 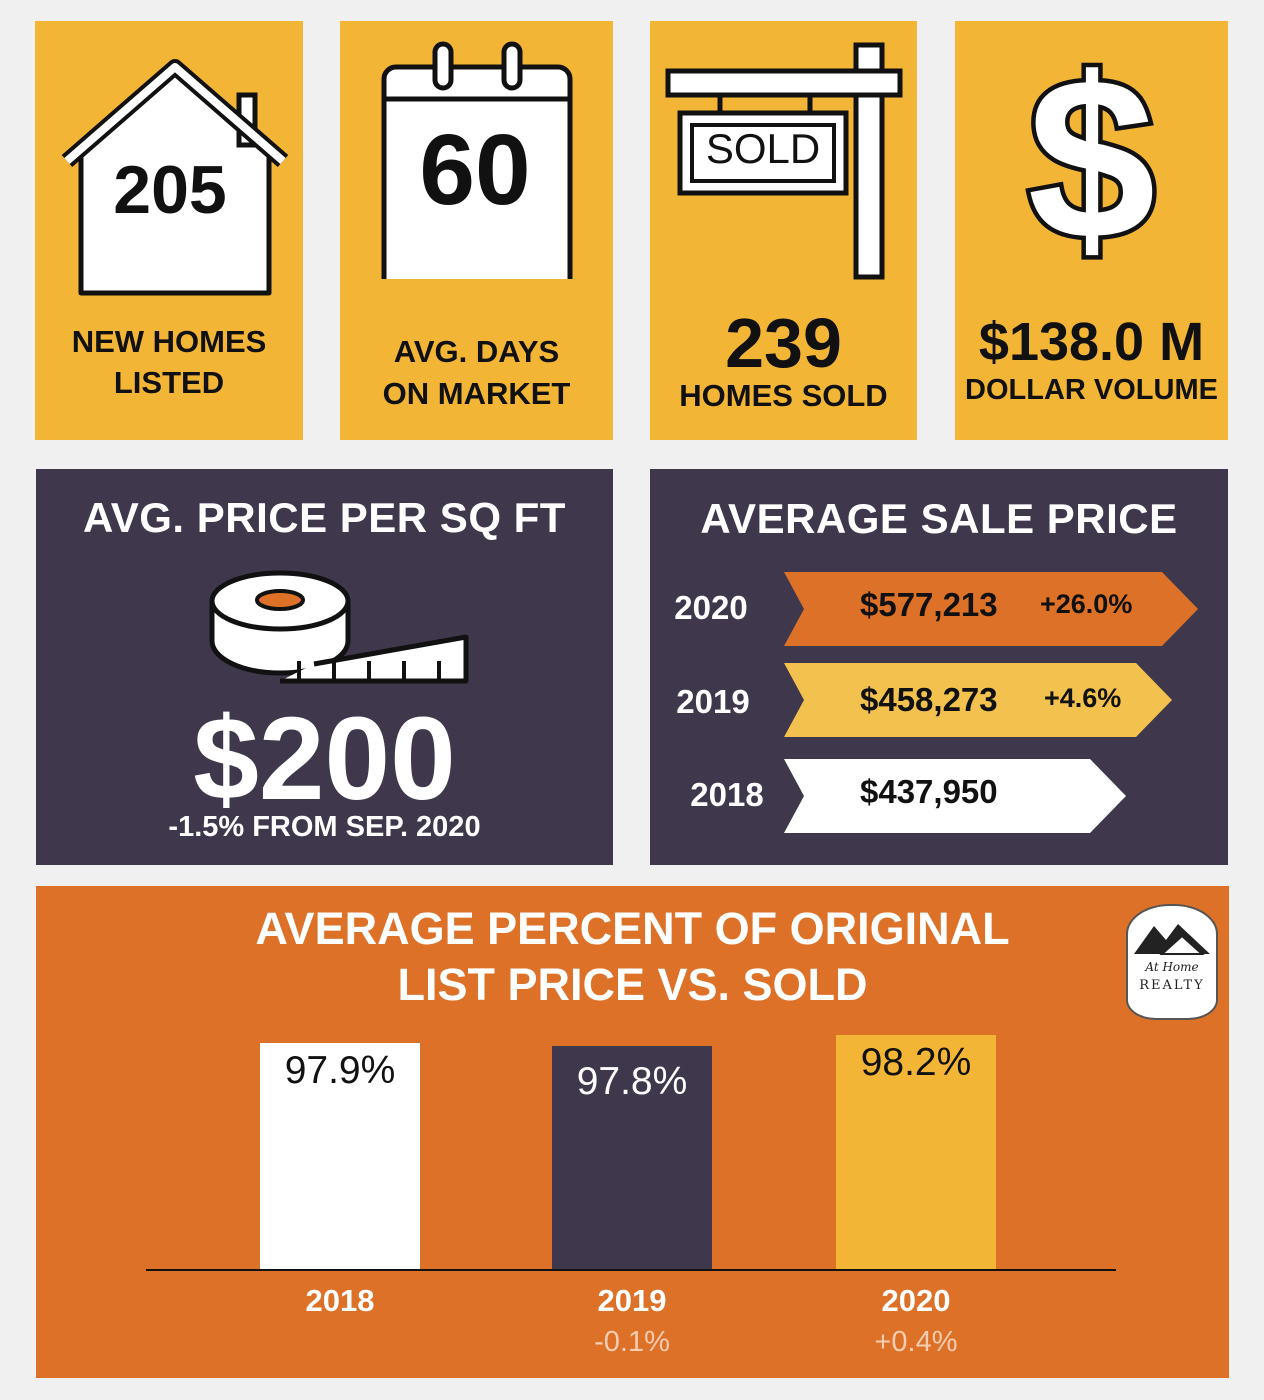 I want to click on dollar-volume-label: DOLLAR VOLUME, so click(x=1091, y=390).